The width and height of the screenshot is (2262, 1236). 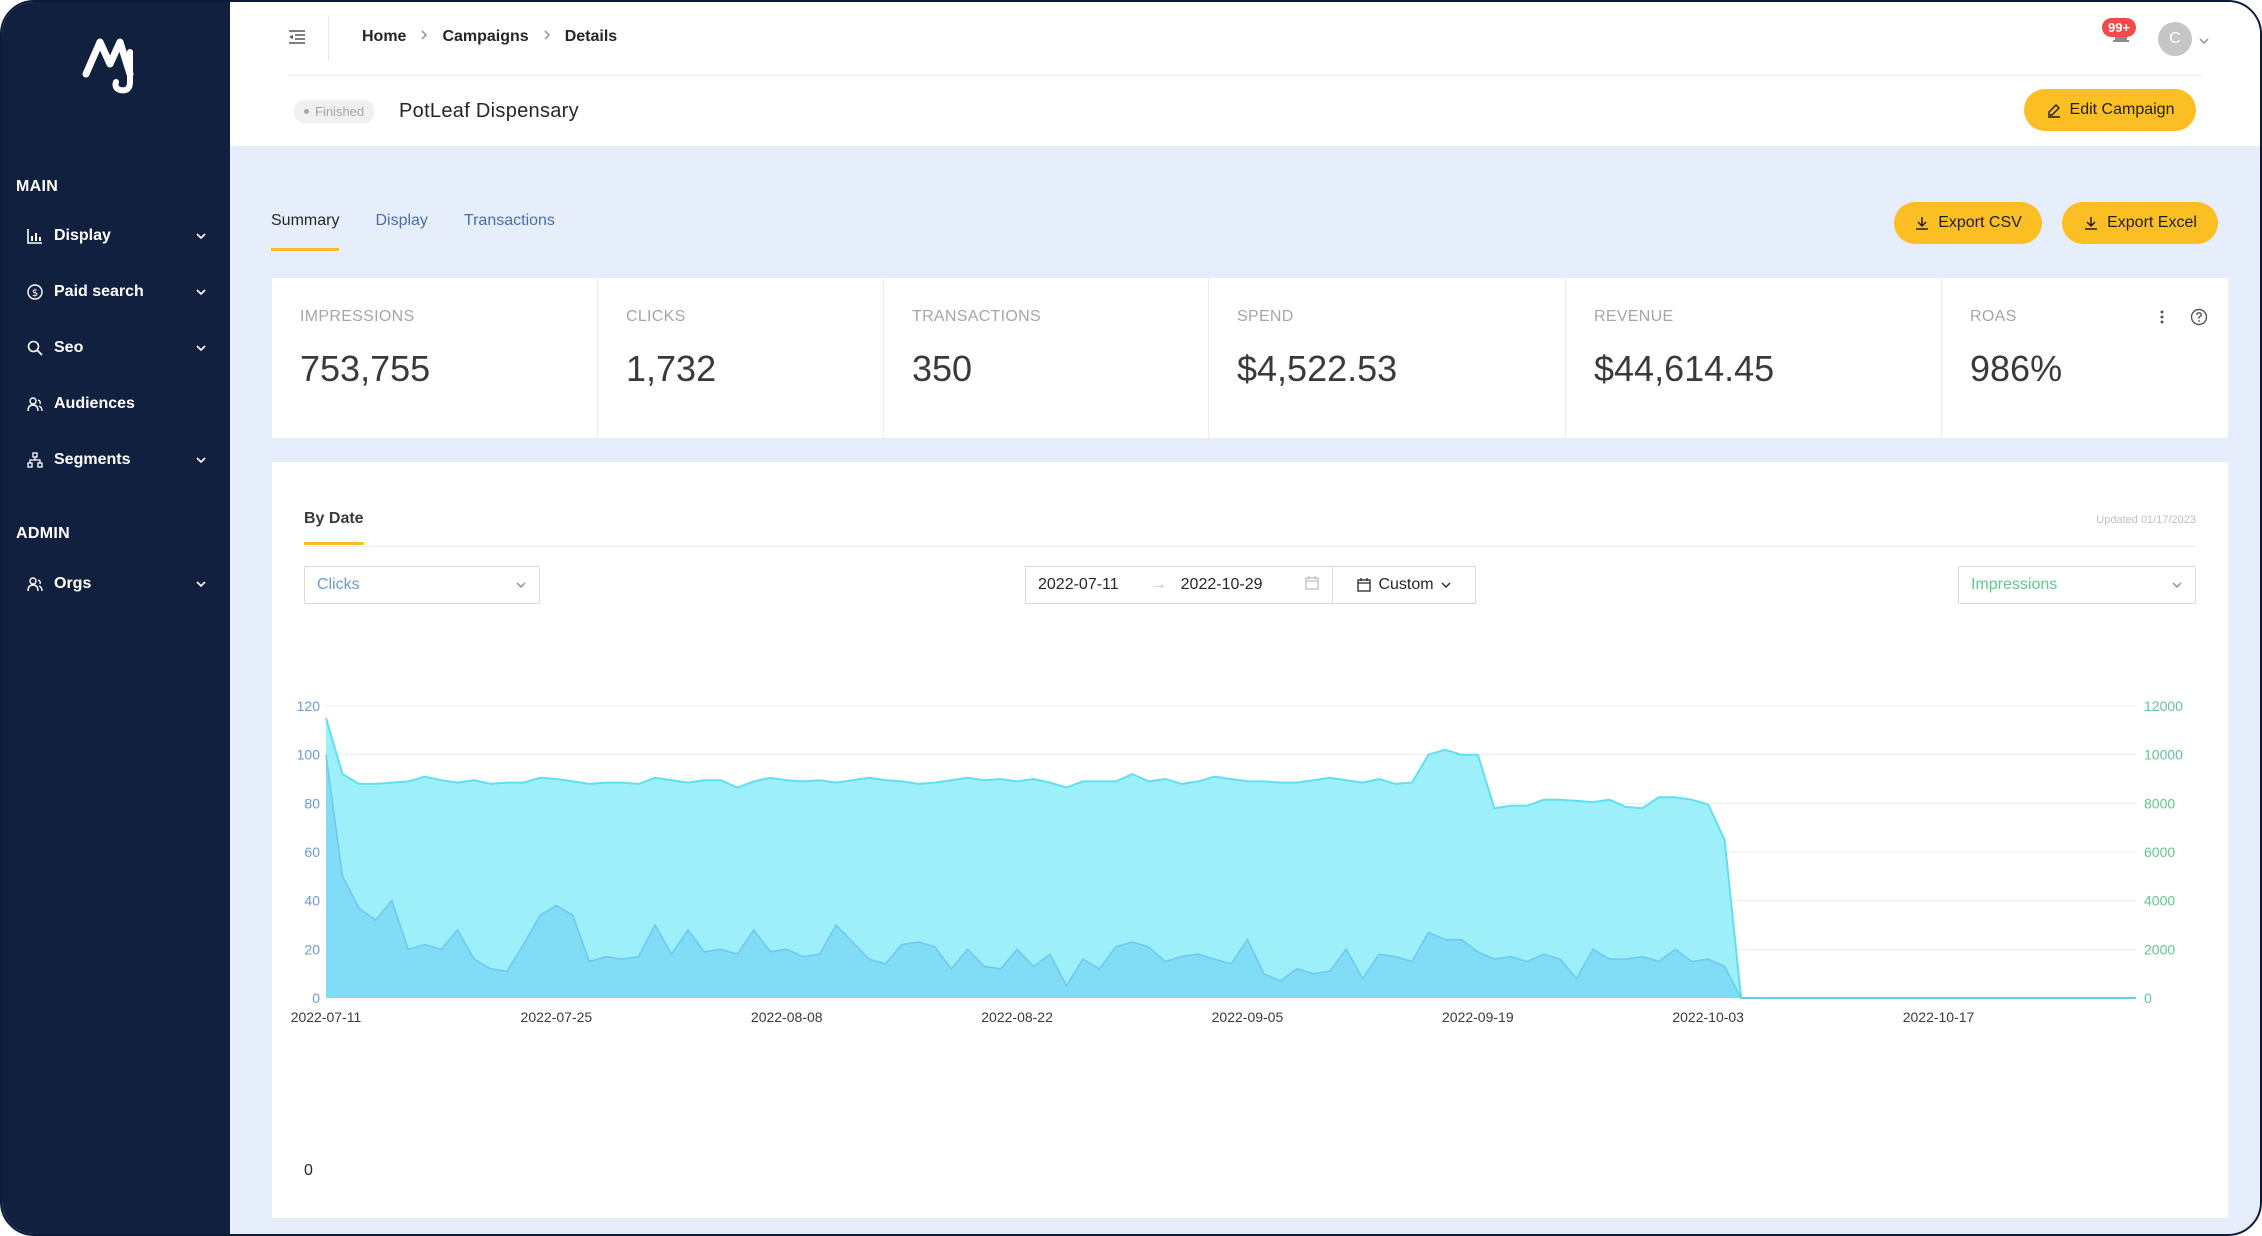 What do you see at coordinates (1046, 358) in the screenshot?
I see `stat-transactions: TRANSACTIONS 350` at bounding box center [1046, 358].